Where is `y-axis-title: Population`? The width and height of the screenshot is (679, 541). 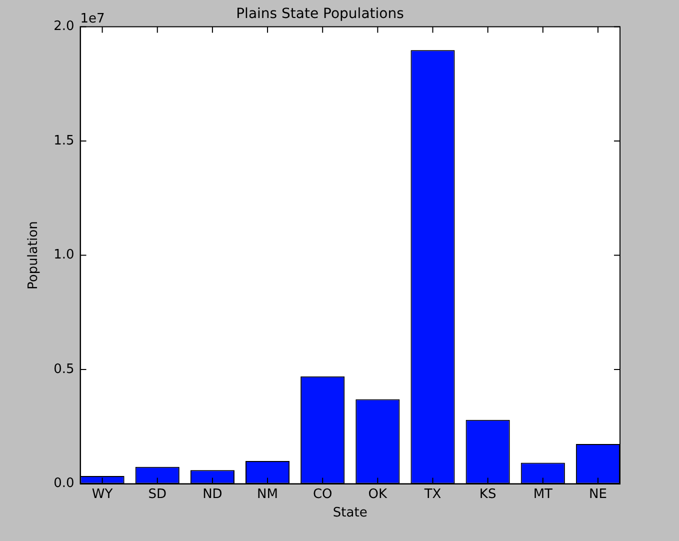 y-axis-title: Population is located at coordinates (34, 255).